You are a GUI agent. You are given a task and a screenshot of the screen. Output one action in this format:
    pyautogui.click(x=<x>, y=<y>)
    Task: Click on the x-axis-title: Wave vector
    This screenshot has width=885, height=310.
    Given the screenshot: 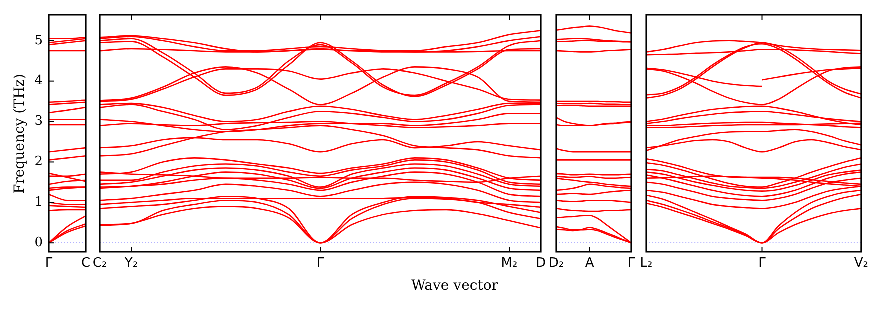 What is the action you would take?
    pyautogui.click(x=455, y=286)
    